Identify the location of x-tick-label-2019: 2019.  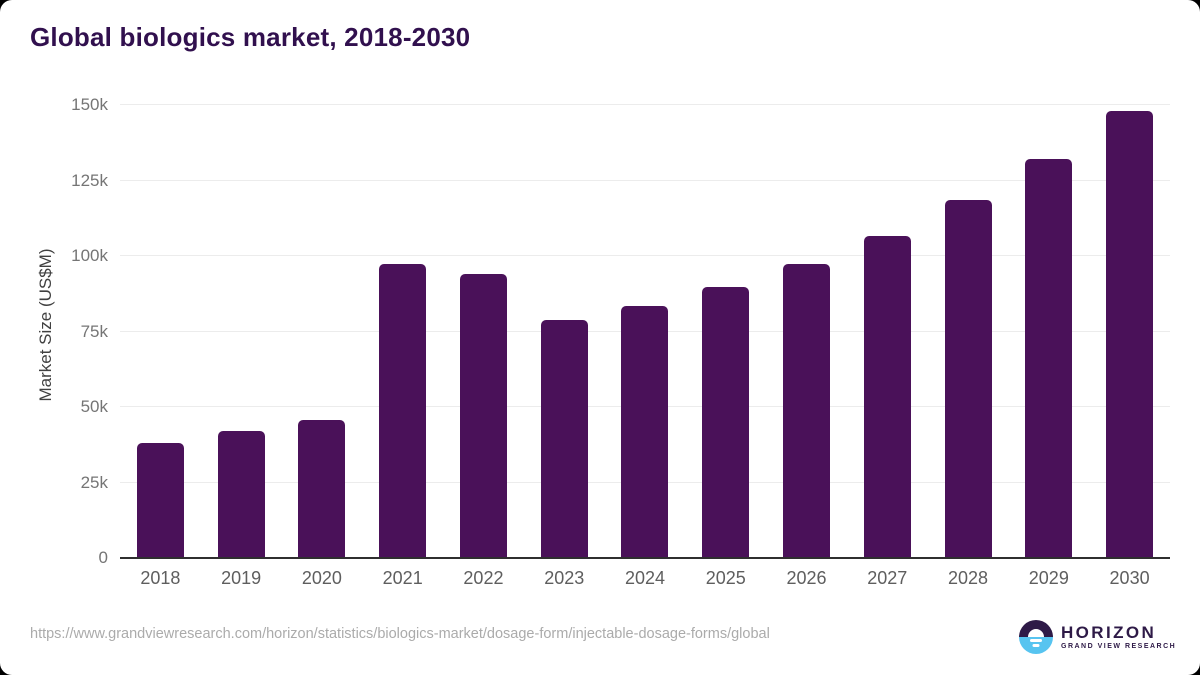
(241, 578).